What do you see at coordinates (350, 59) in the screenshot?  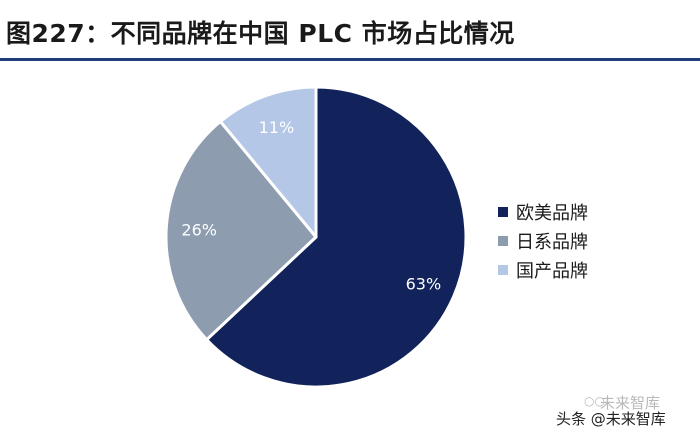 I see `title-divider` at bounding box center [350, 59].